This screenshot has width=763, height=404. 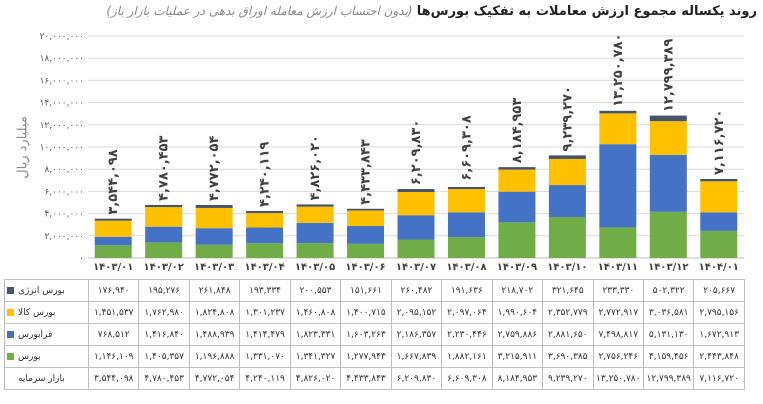 I want to click on y-axis-label: میلیارد ریال, so click(x=23, y=147).